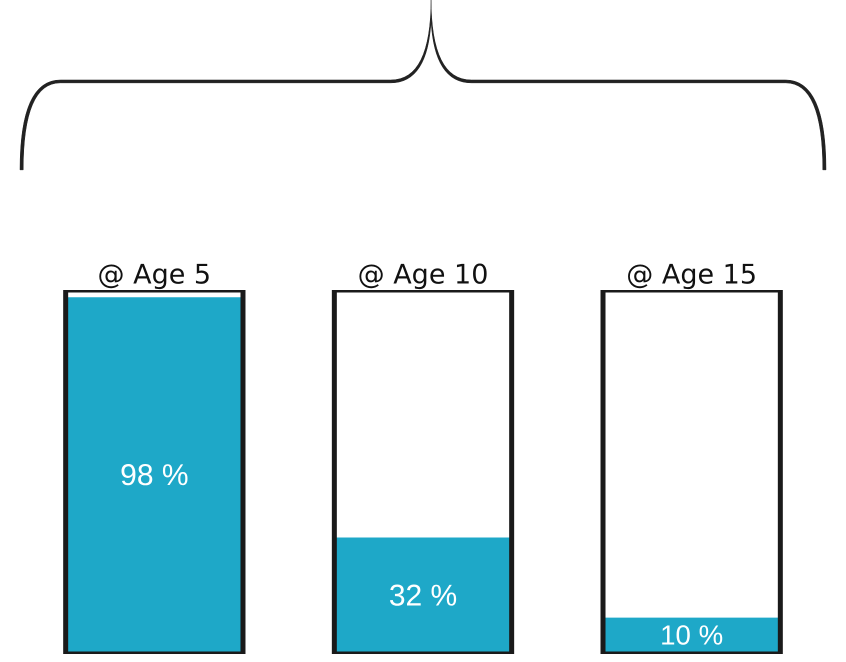 Image resolution: width=846 pixels, height=662 pixels. Describe the element at coordinates (423, 595) in the screenshot. I see `data-label: 32 %` at that location.